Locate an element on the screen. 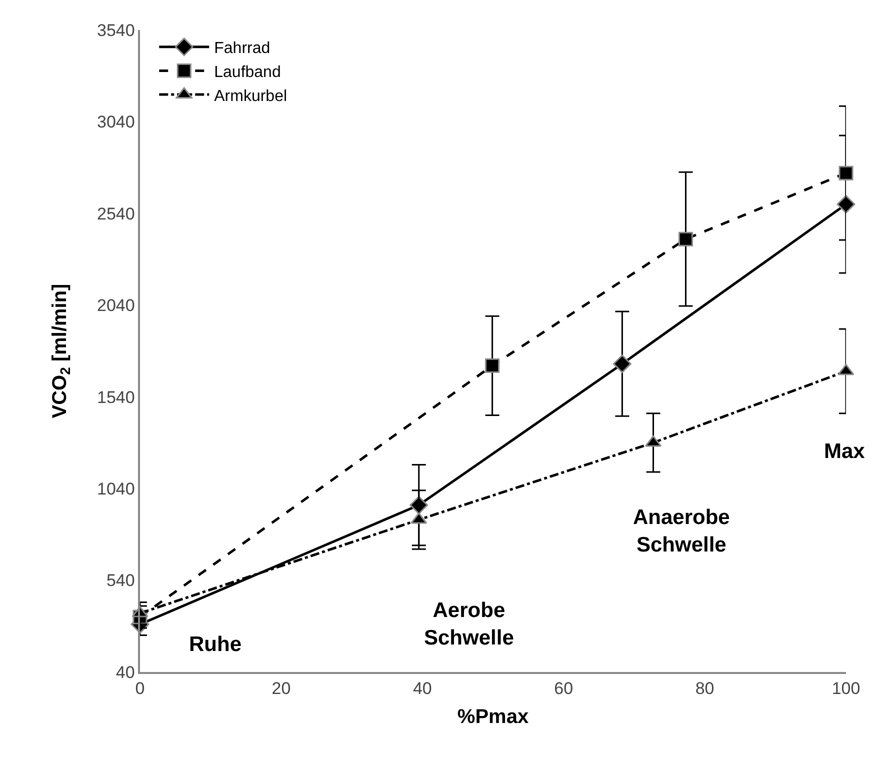 The height and width of the screenshot is (767, 881). x-tick-label: 0 is located at coordinates (140, 688).